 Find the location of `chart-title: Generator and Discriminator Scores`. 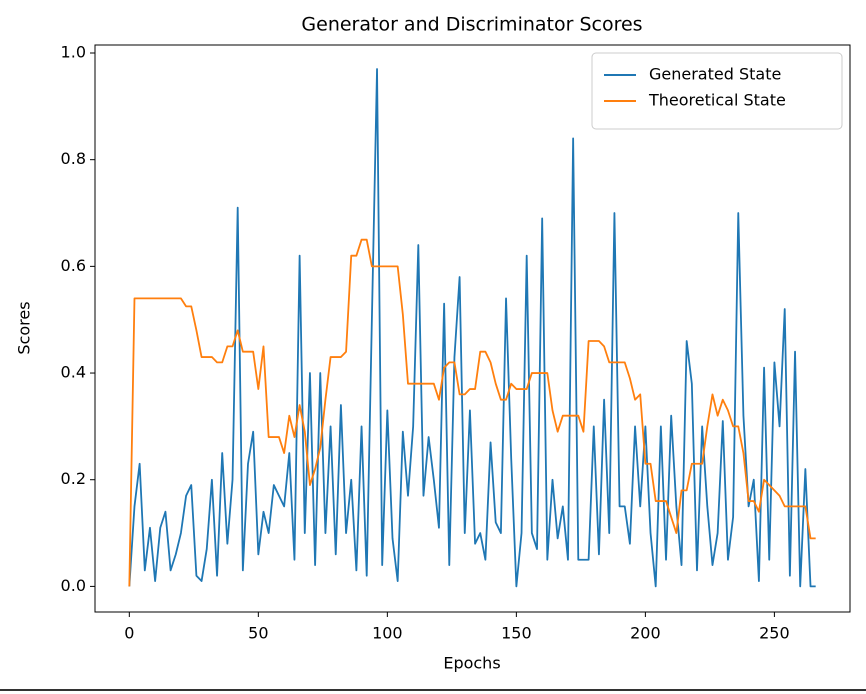

chart-title: Generator and Discriminator Scores is located at coordinates (471, 25).